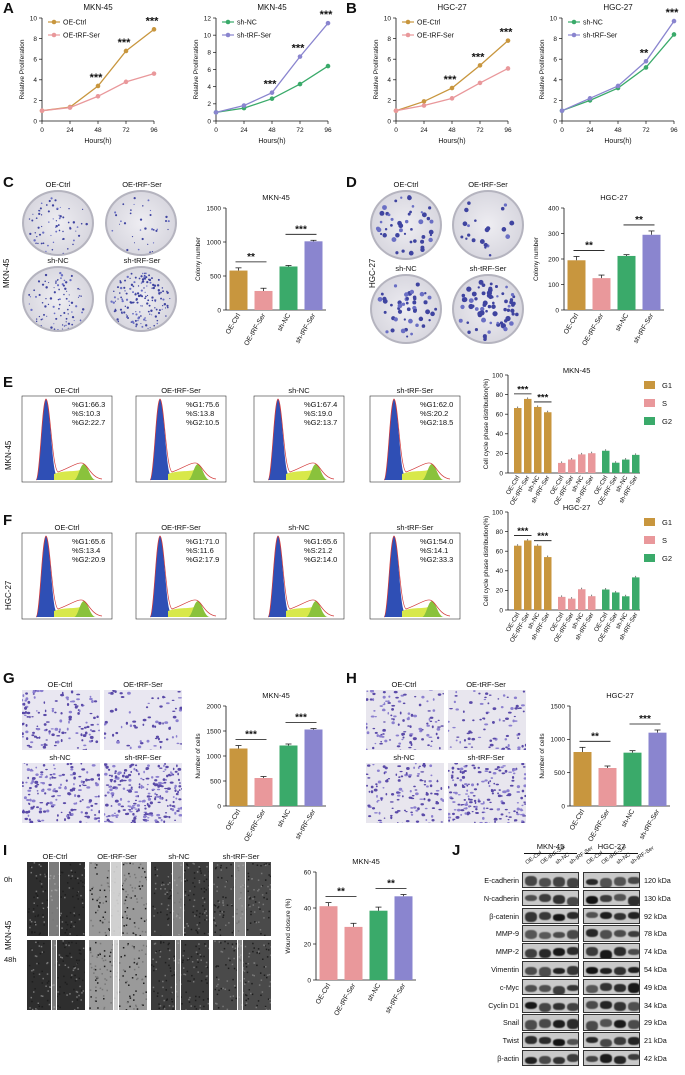  What do you see at coordinates (406, 184) in the screenshot?
I see `dish-caption: OE-Ctrl` at bounding box center [406, 184].